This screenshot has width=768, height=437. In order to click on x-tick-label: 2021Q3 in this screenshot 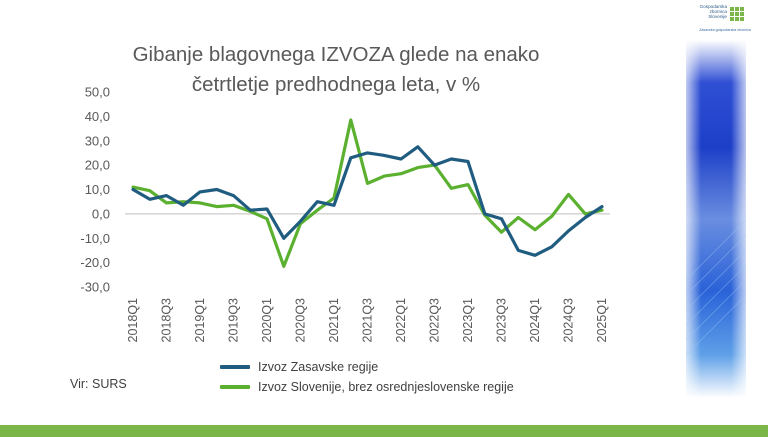, I will do `click(368, 320)`.